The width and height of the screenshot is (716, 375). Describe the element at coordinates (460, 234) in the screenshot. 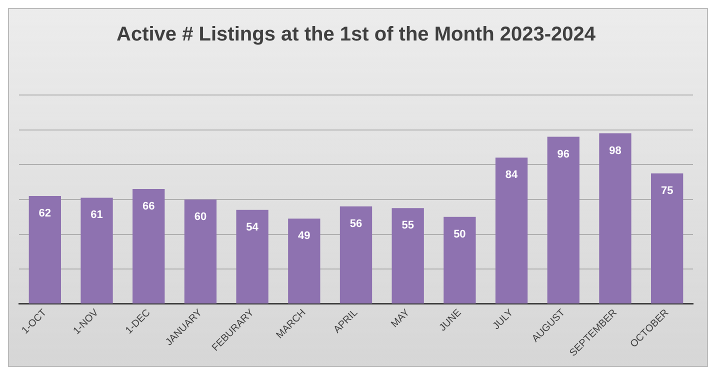

I see `data-label: 50` at that location.